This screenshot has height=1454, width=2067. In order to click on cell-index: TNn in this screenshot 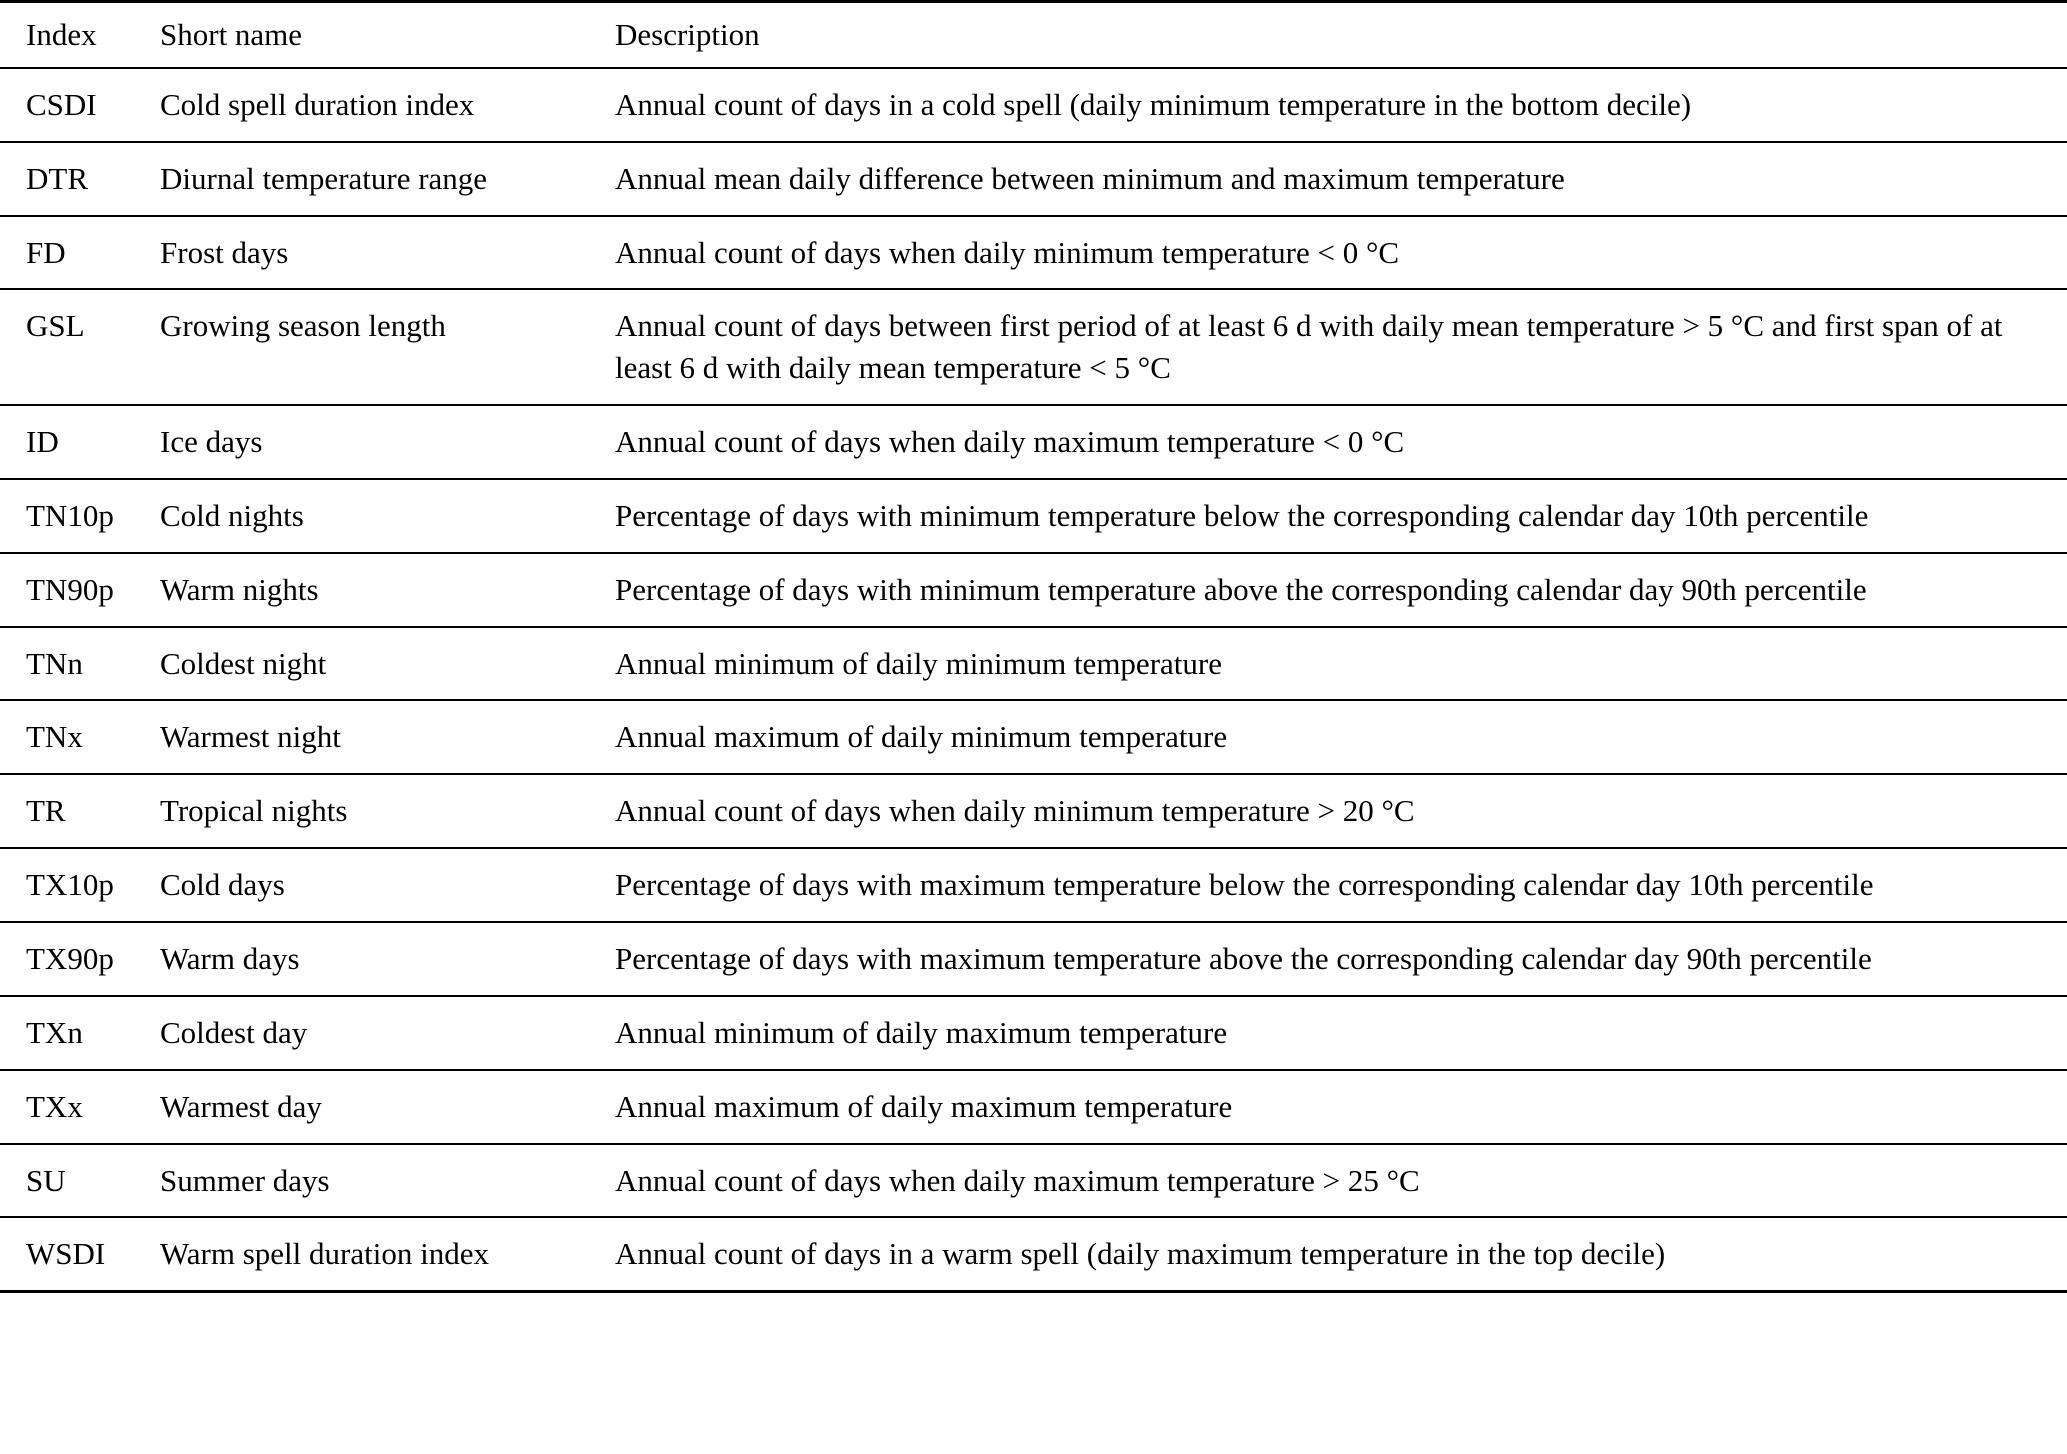, I will do `click(80, 664)`.